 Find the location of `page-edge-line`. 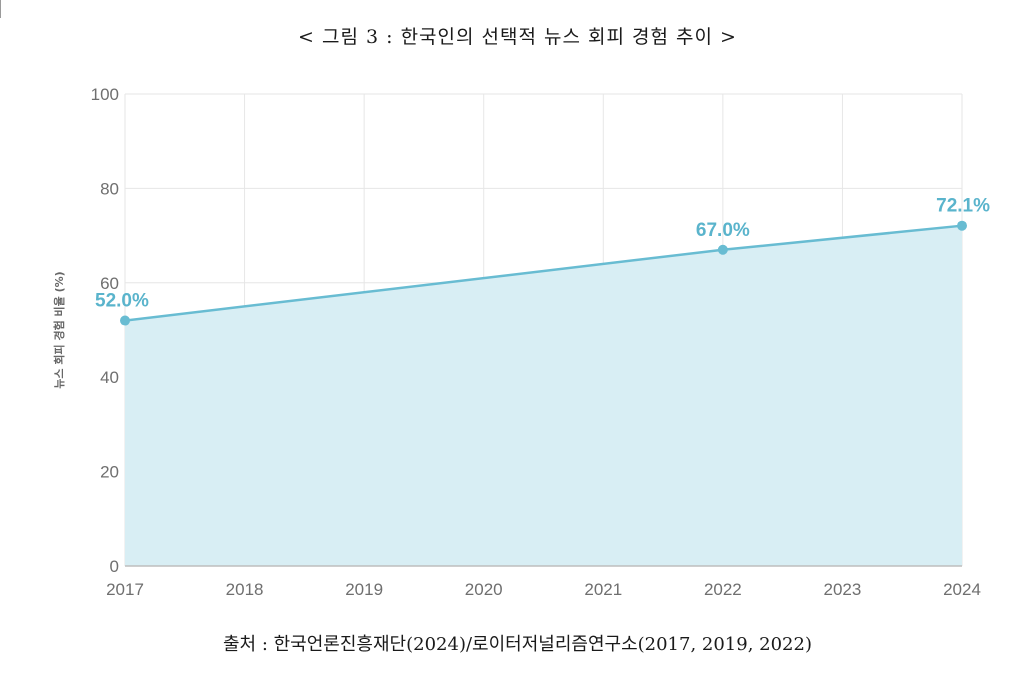

page-edge-line is located at coordinates (0, 9).